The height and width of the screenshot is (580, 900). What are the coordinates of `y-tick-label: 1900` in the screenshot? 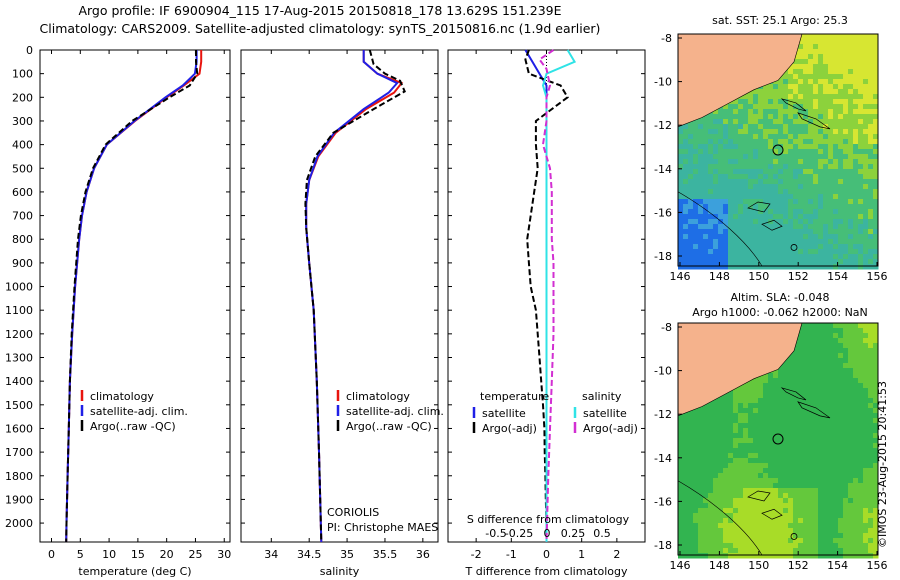 It's located at (19, 499).